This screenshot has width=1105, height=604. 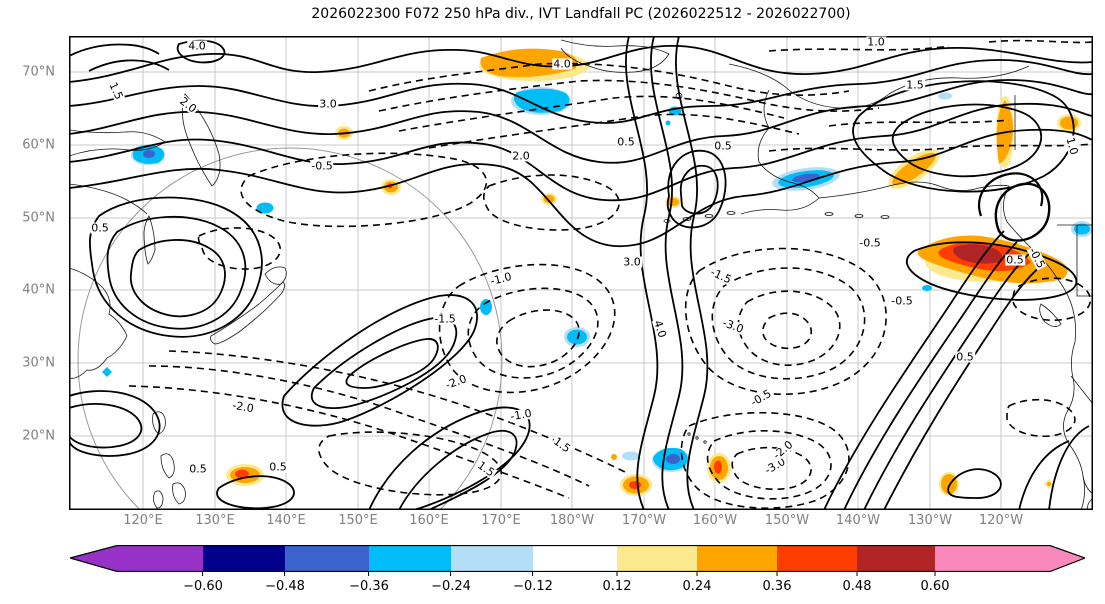 I want to click on colorbar-tick: 0.48, so click(x=857, y=582).